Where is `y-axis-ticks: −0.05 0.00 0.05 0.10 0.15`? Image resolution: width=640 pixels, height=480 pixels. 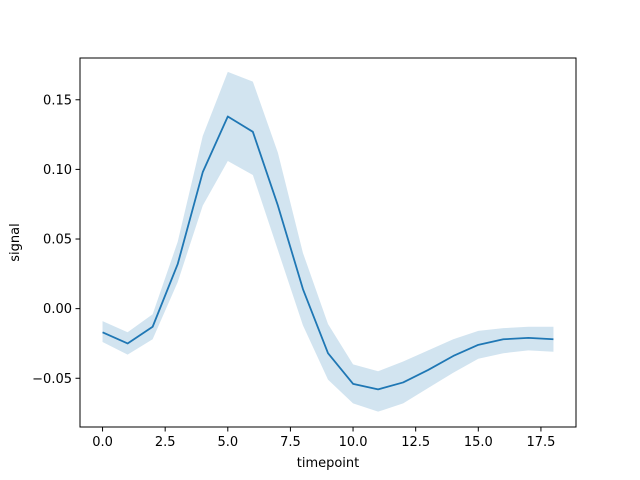 y-axis-ticks: −0.05 0.00 0.05 0.10 0.15 is located at coordinates (56, 240).